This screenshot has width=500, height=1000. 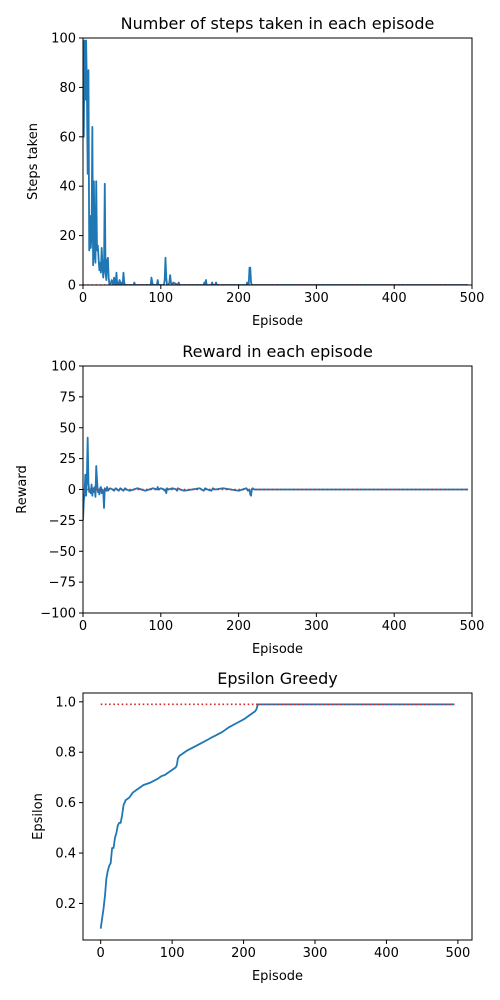 What do you see at coordinates (65, 854) in the screenshot?
I see `y-tick-label: 0.4` at bounding box center [65, 854].